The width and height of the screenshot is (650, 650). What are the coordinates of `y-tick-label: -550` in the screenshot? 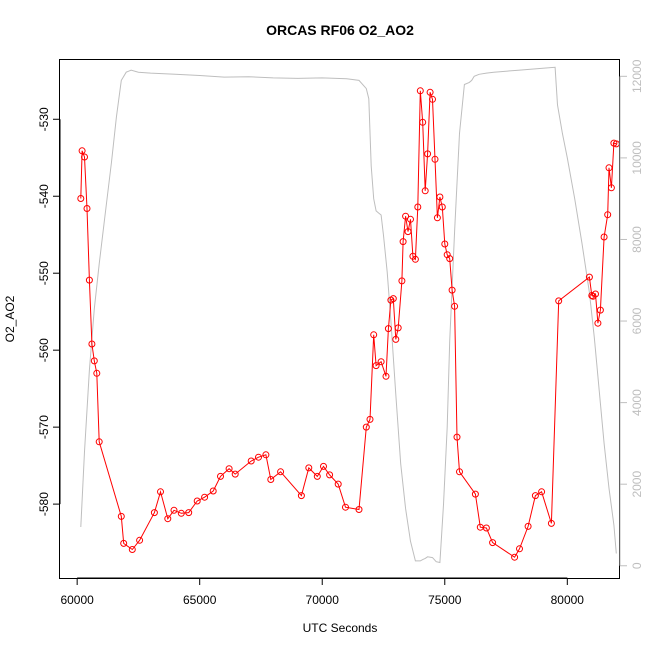 It's located at (44, 273).